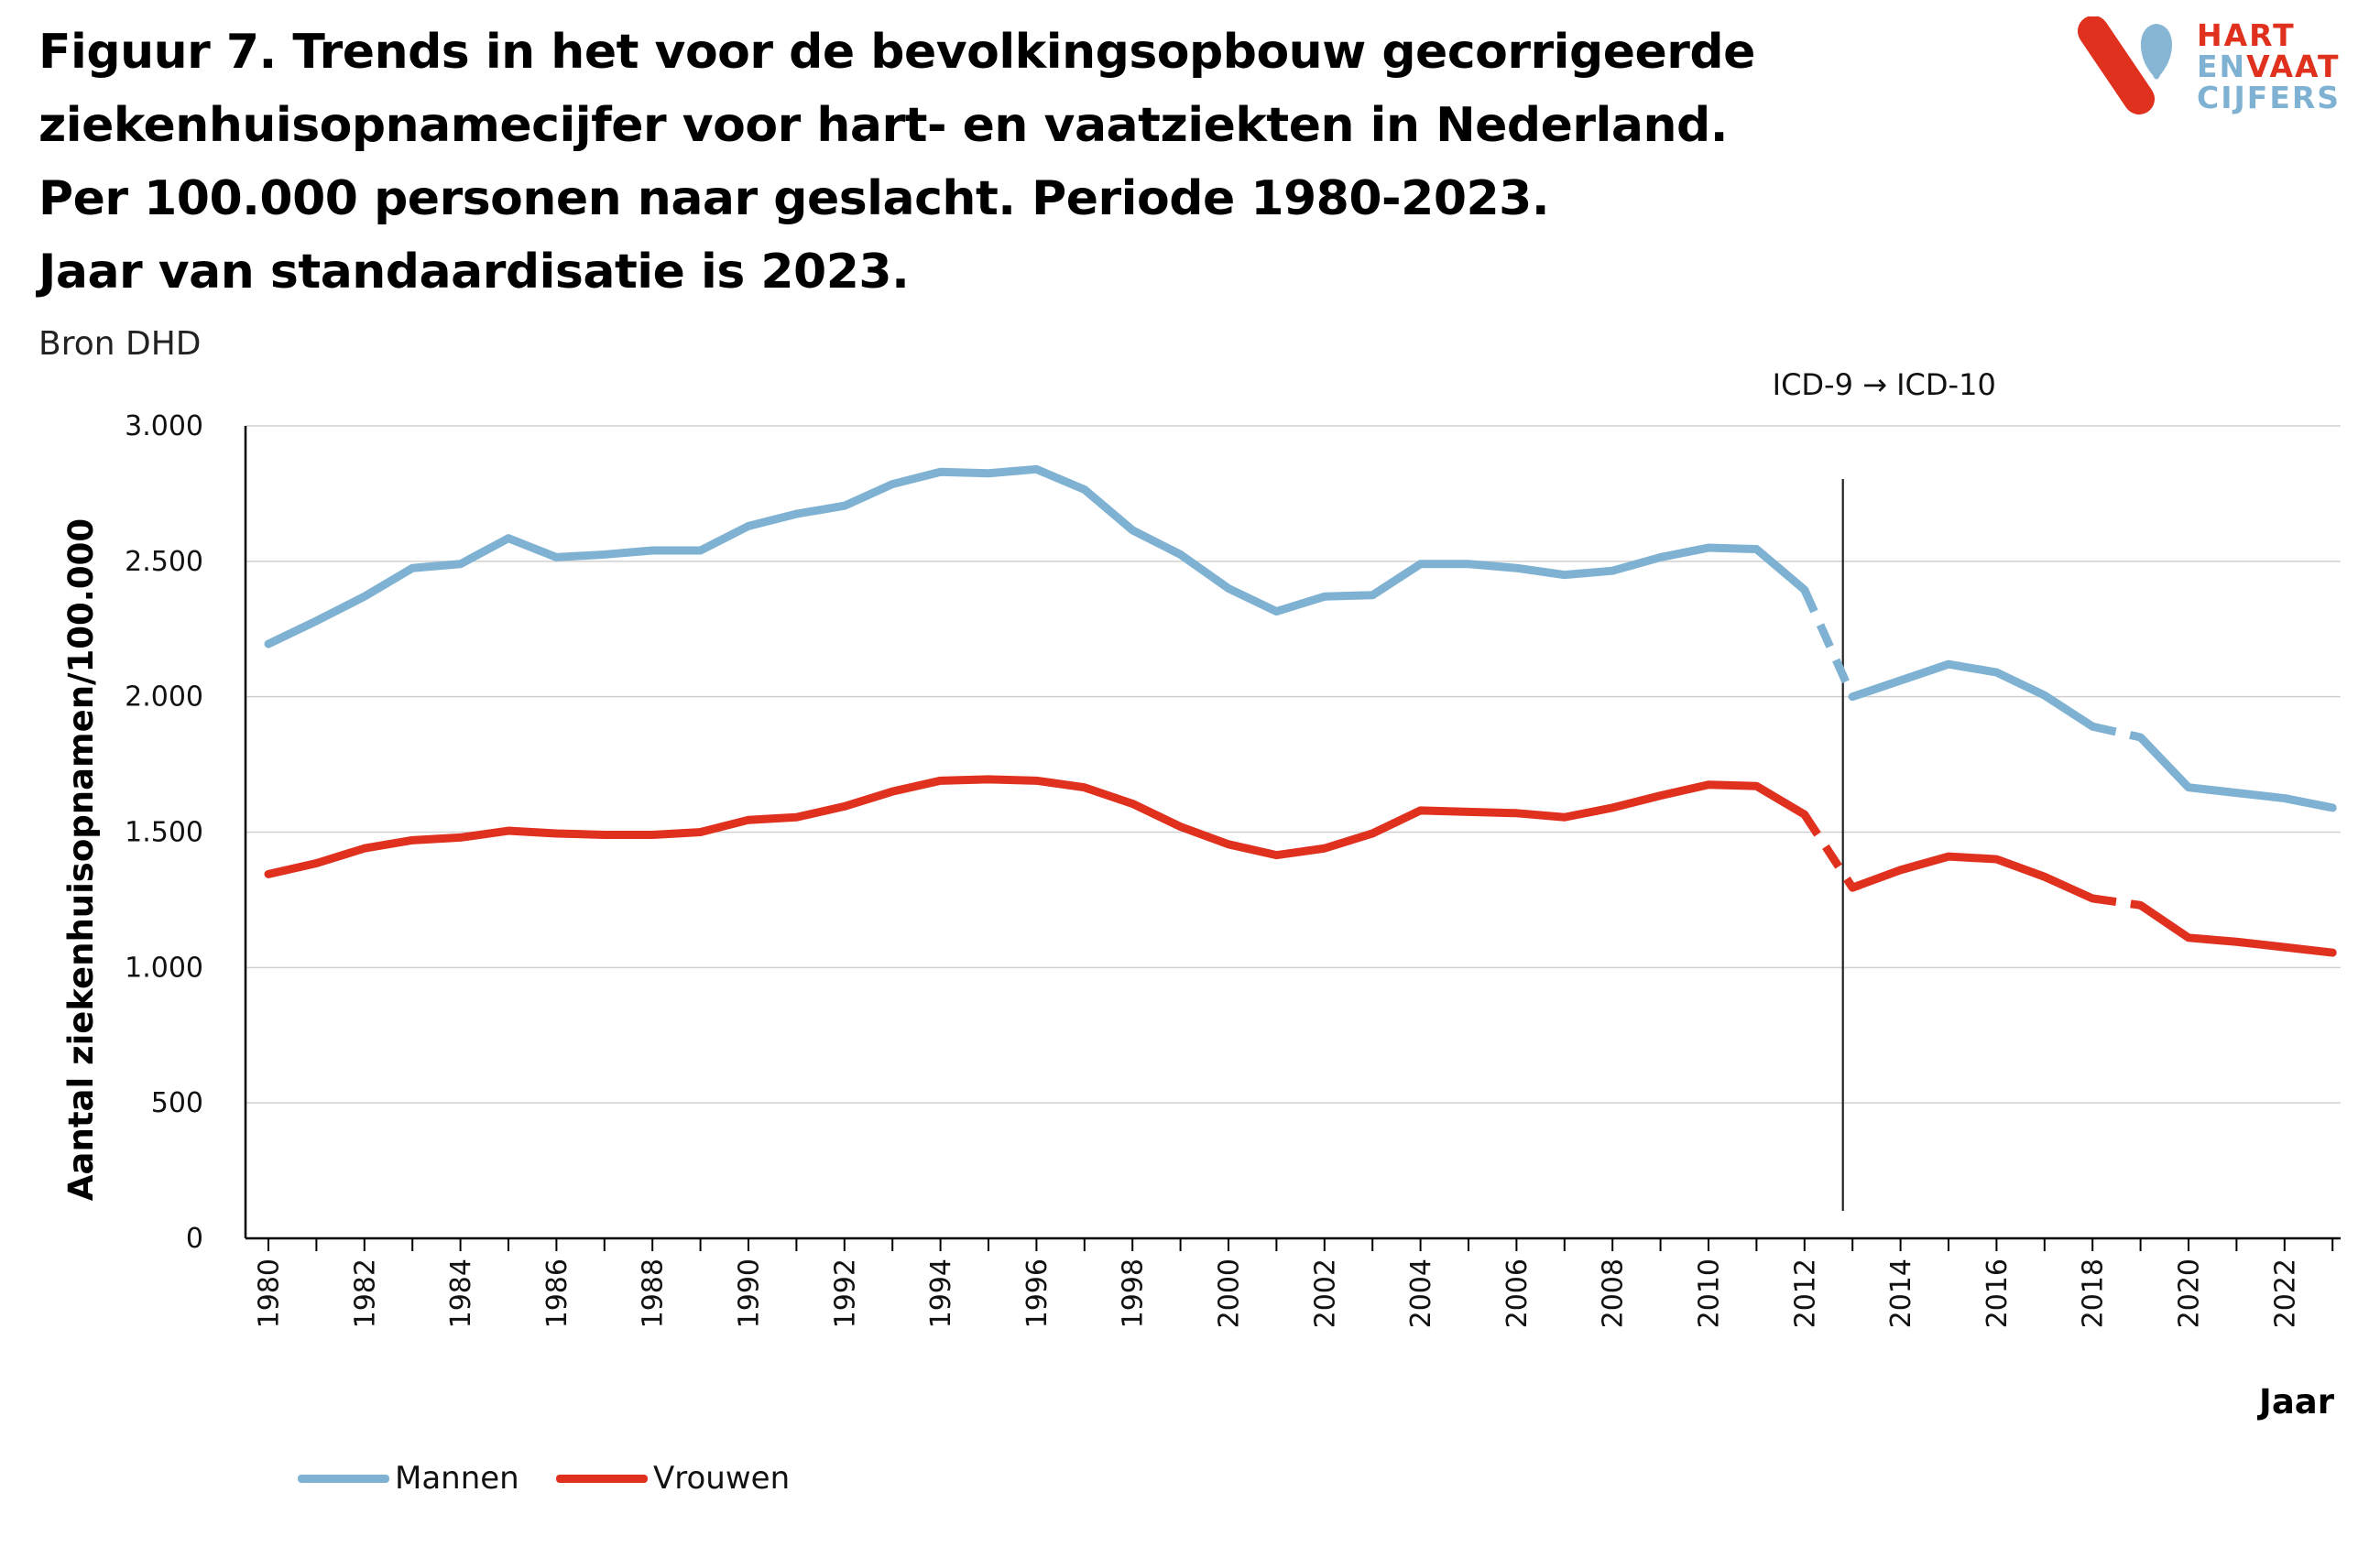 The height and width of the screenshot is (1547, 2380). What do you see at coordinates (474, 272) in the screenshot?
I see `chart-title-line-4: Jaar van standaardisatie is 2023.` at bounding box center [474, 272].